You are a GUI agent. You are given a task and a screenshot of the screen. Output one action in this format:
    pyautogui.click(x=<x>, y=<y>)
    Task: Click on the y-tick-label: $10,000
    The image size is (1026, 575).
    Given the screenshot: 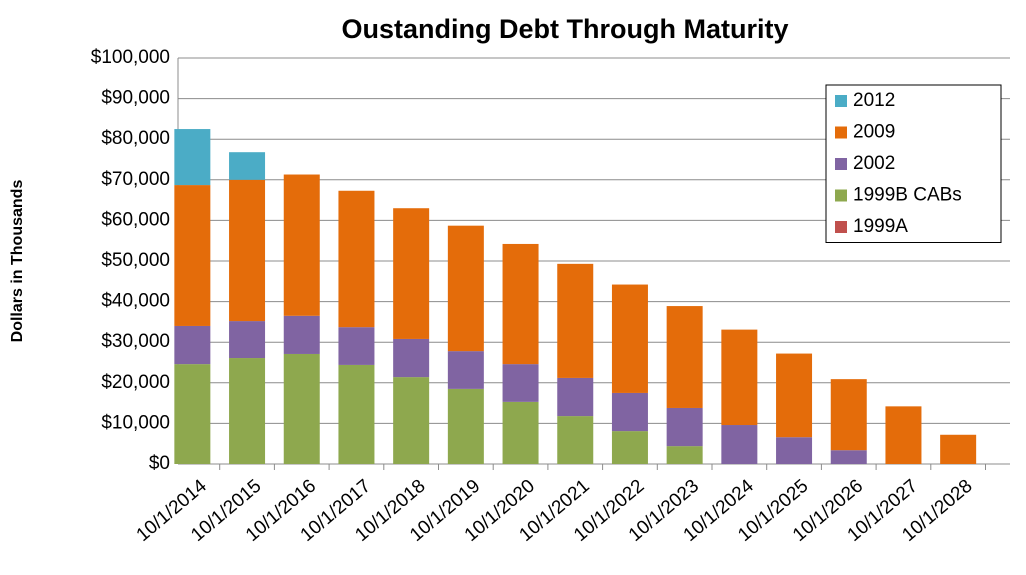 What is the action you would take?
    pyautogui.click(x=135, y=422)
    